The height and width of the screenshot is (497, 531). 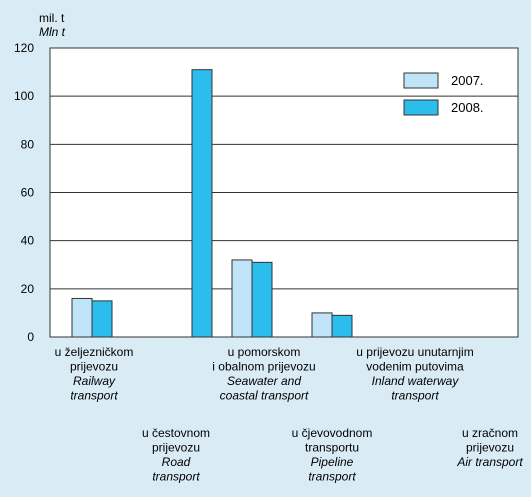 What do you see at coordinates (332, 448) in the screenshot?
I see `category-label: transportu` at bounding box center [332, 448].